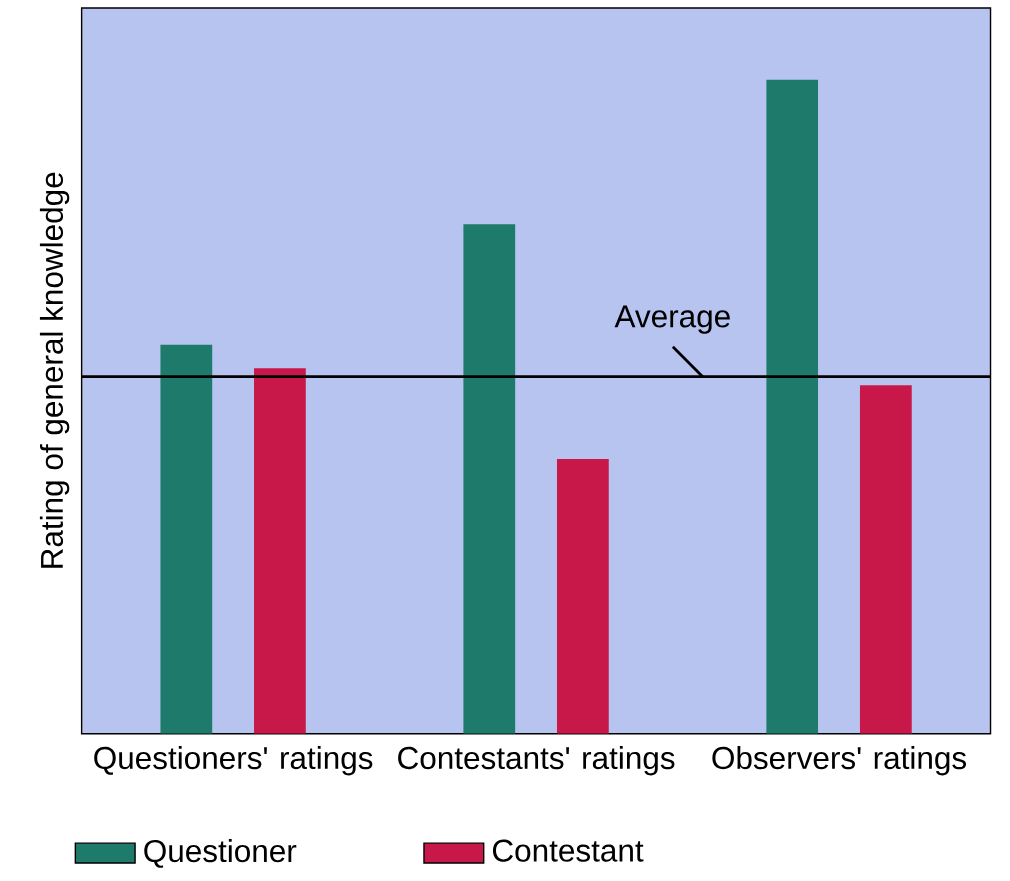 This screenshot has height=881, width=1010. I want to click on legend-label: Questioner, so click(220, 853).